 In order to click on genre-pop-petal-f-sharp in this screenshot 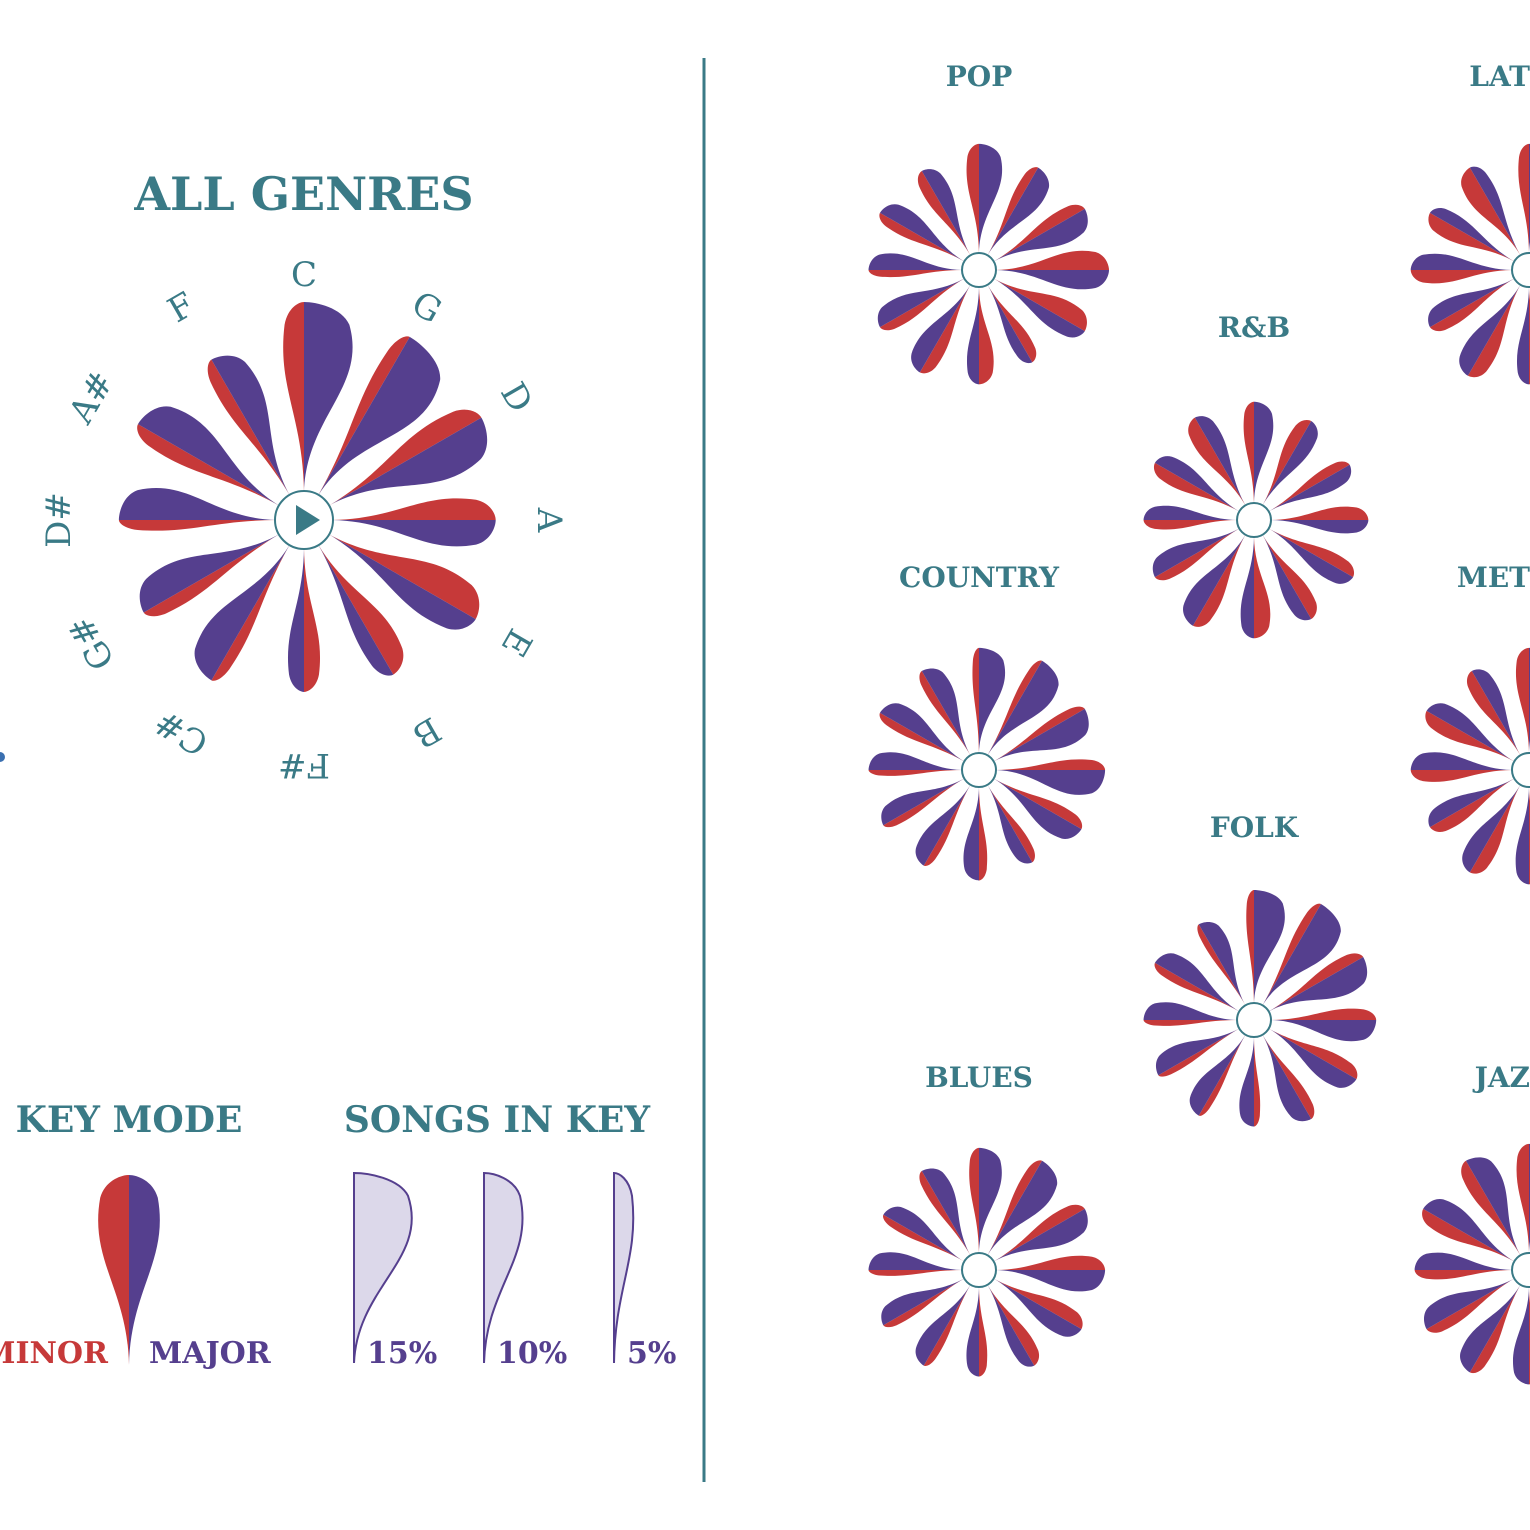, I will do `click(980, 336)`.